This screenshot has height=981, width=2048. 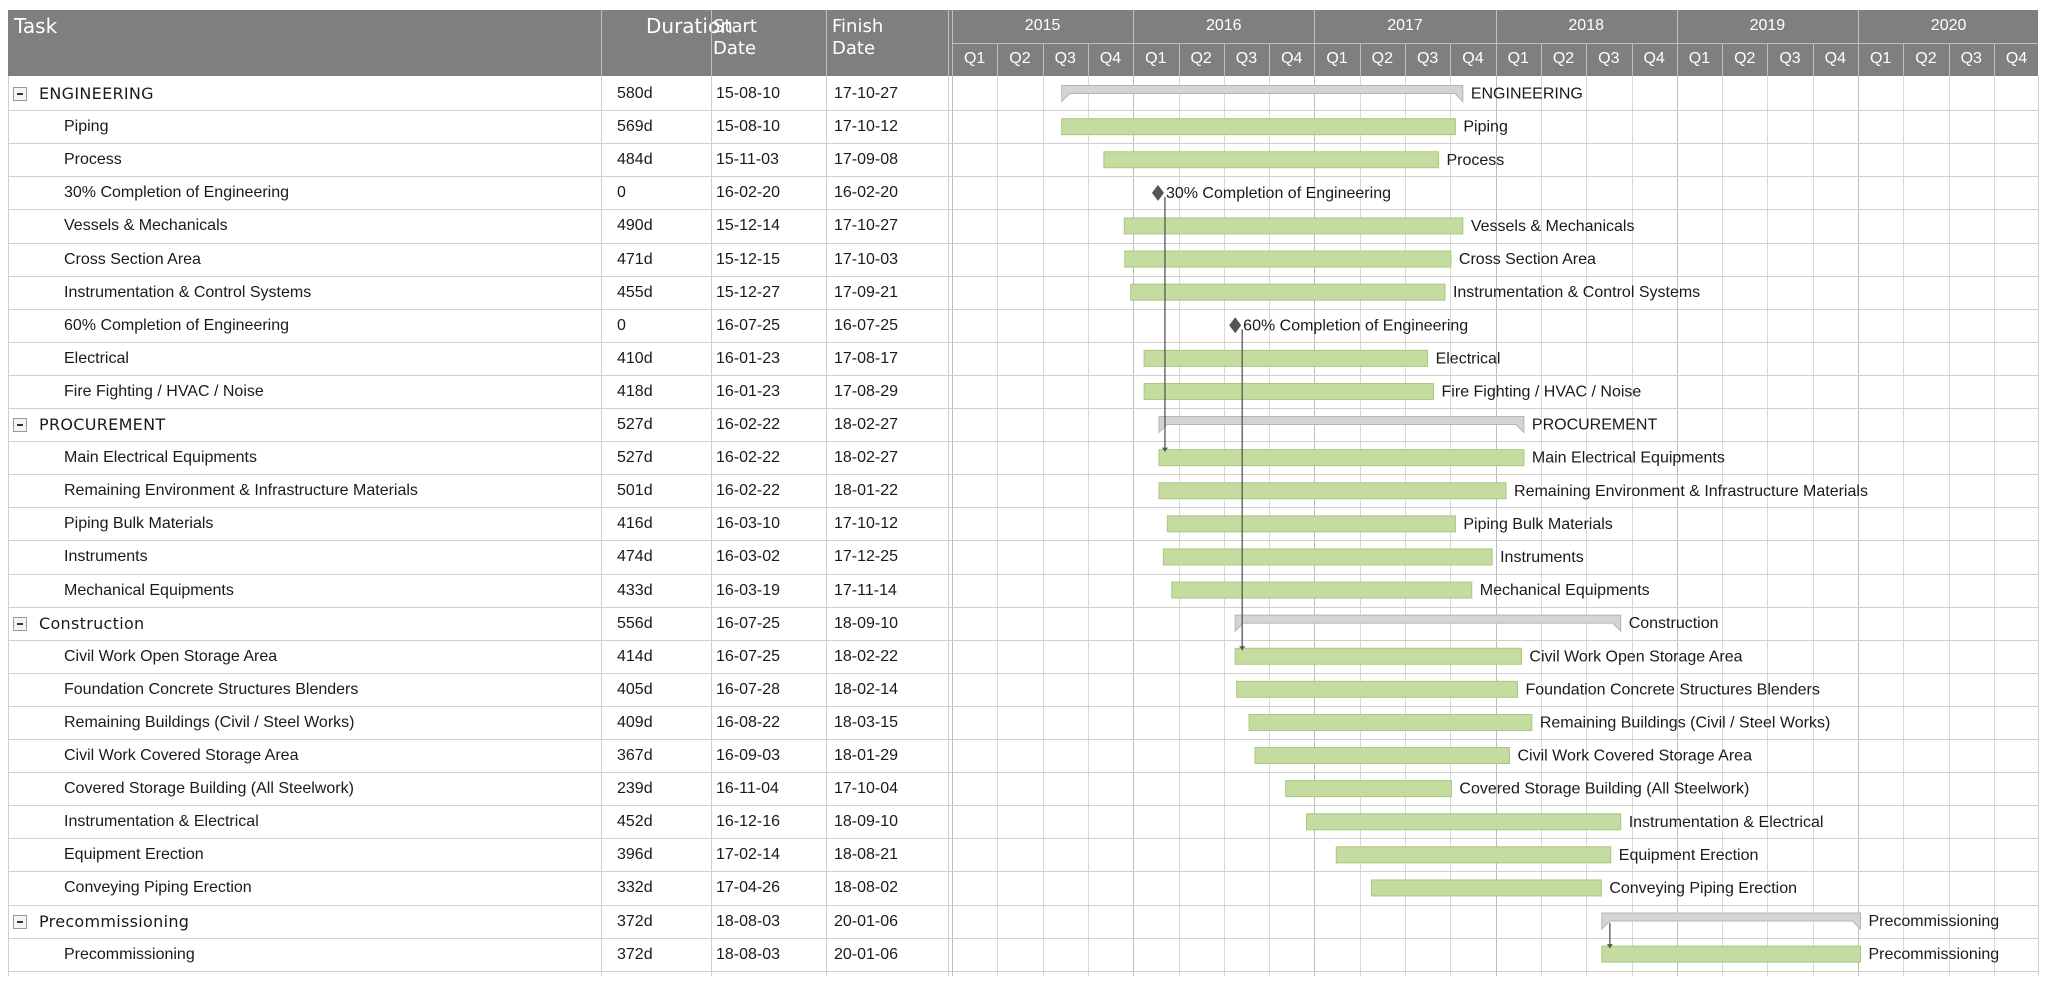 What do you see at coordinates (478, 854) in the screenshot?
I see `task-row: Equipment Erection 396d 17-02-14 18-08-21` at bounding box center [478, 854].